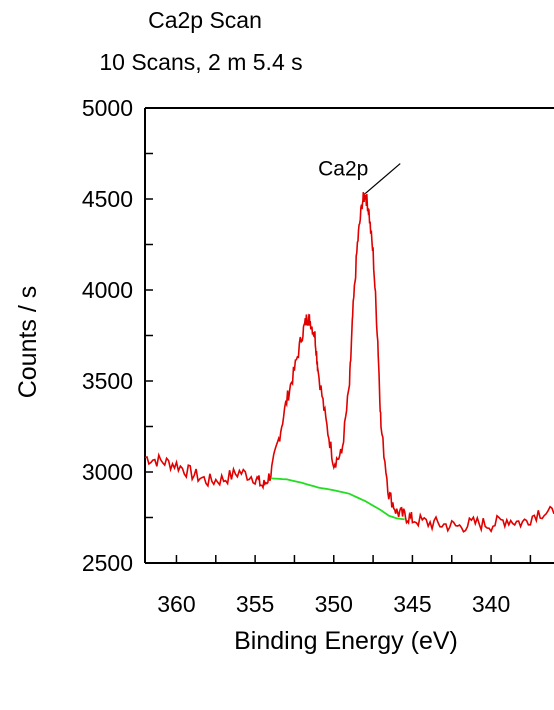 Image resolution: width=554 pixels, height=710 pixels. What do you see at coordinates (337, 499) in the screenshot?
I see `background-line` at bounding box center [337, 499].